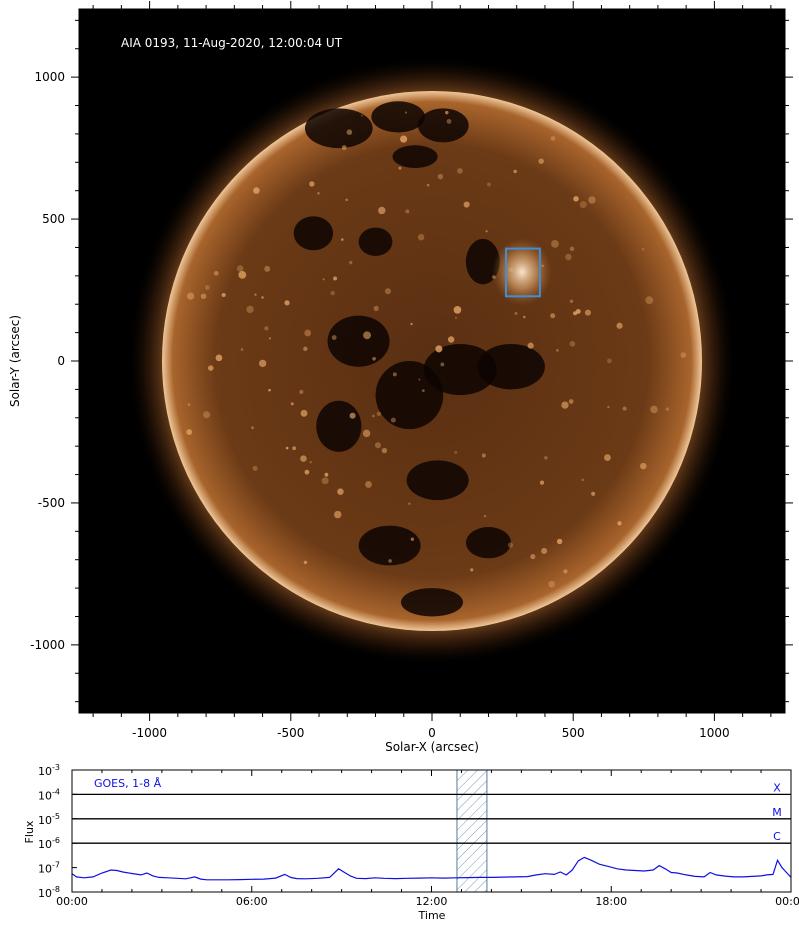 This screenshot has width=799, height=939. I want to click on image-x-axis-label: Solar-X (arcsec), so click(432, 747).